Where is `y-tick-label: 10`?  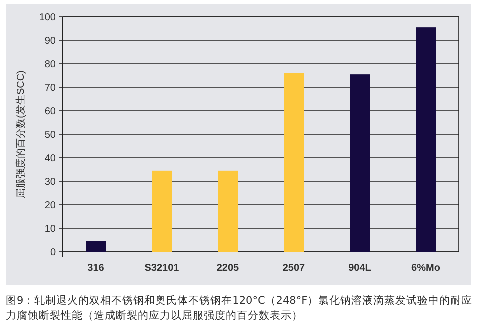 y-tick-label: 10 is located at coordinates (50, 229).